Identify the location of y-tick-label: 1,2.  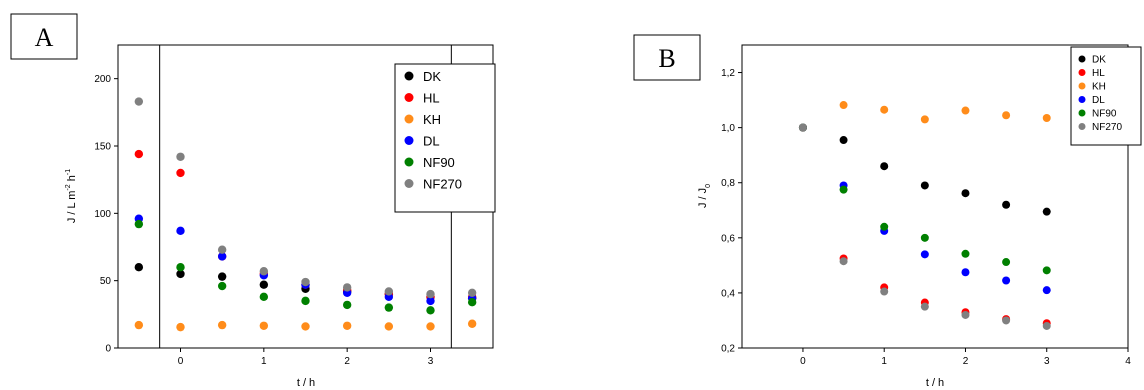
(728, 73).